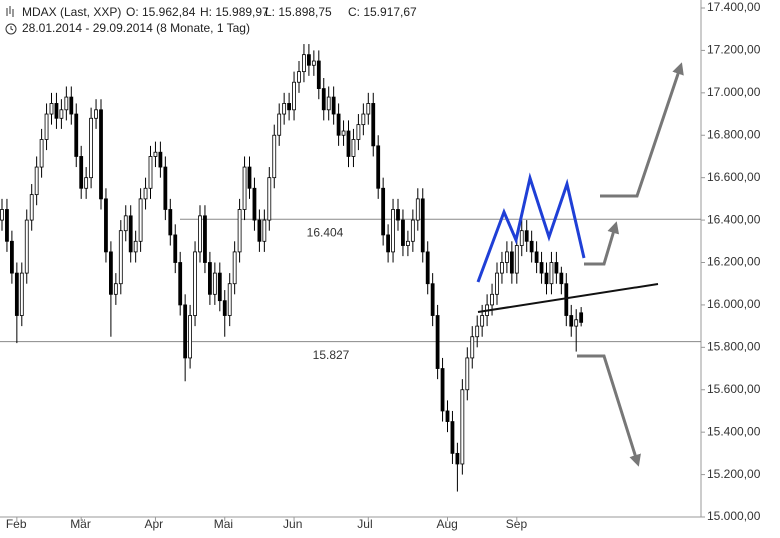 The image size is (780, 538). What do you see at coordinates (292, 524) in the screenshot?
I see `x-tick-label: Jun` at bounding box center [292, 524].